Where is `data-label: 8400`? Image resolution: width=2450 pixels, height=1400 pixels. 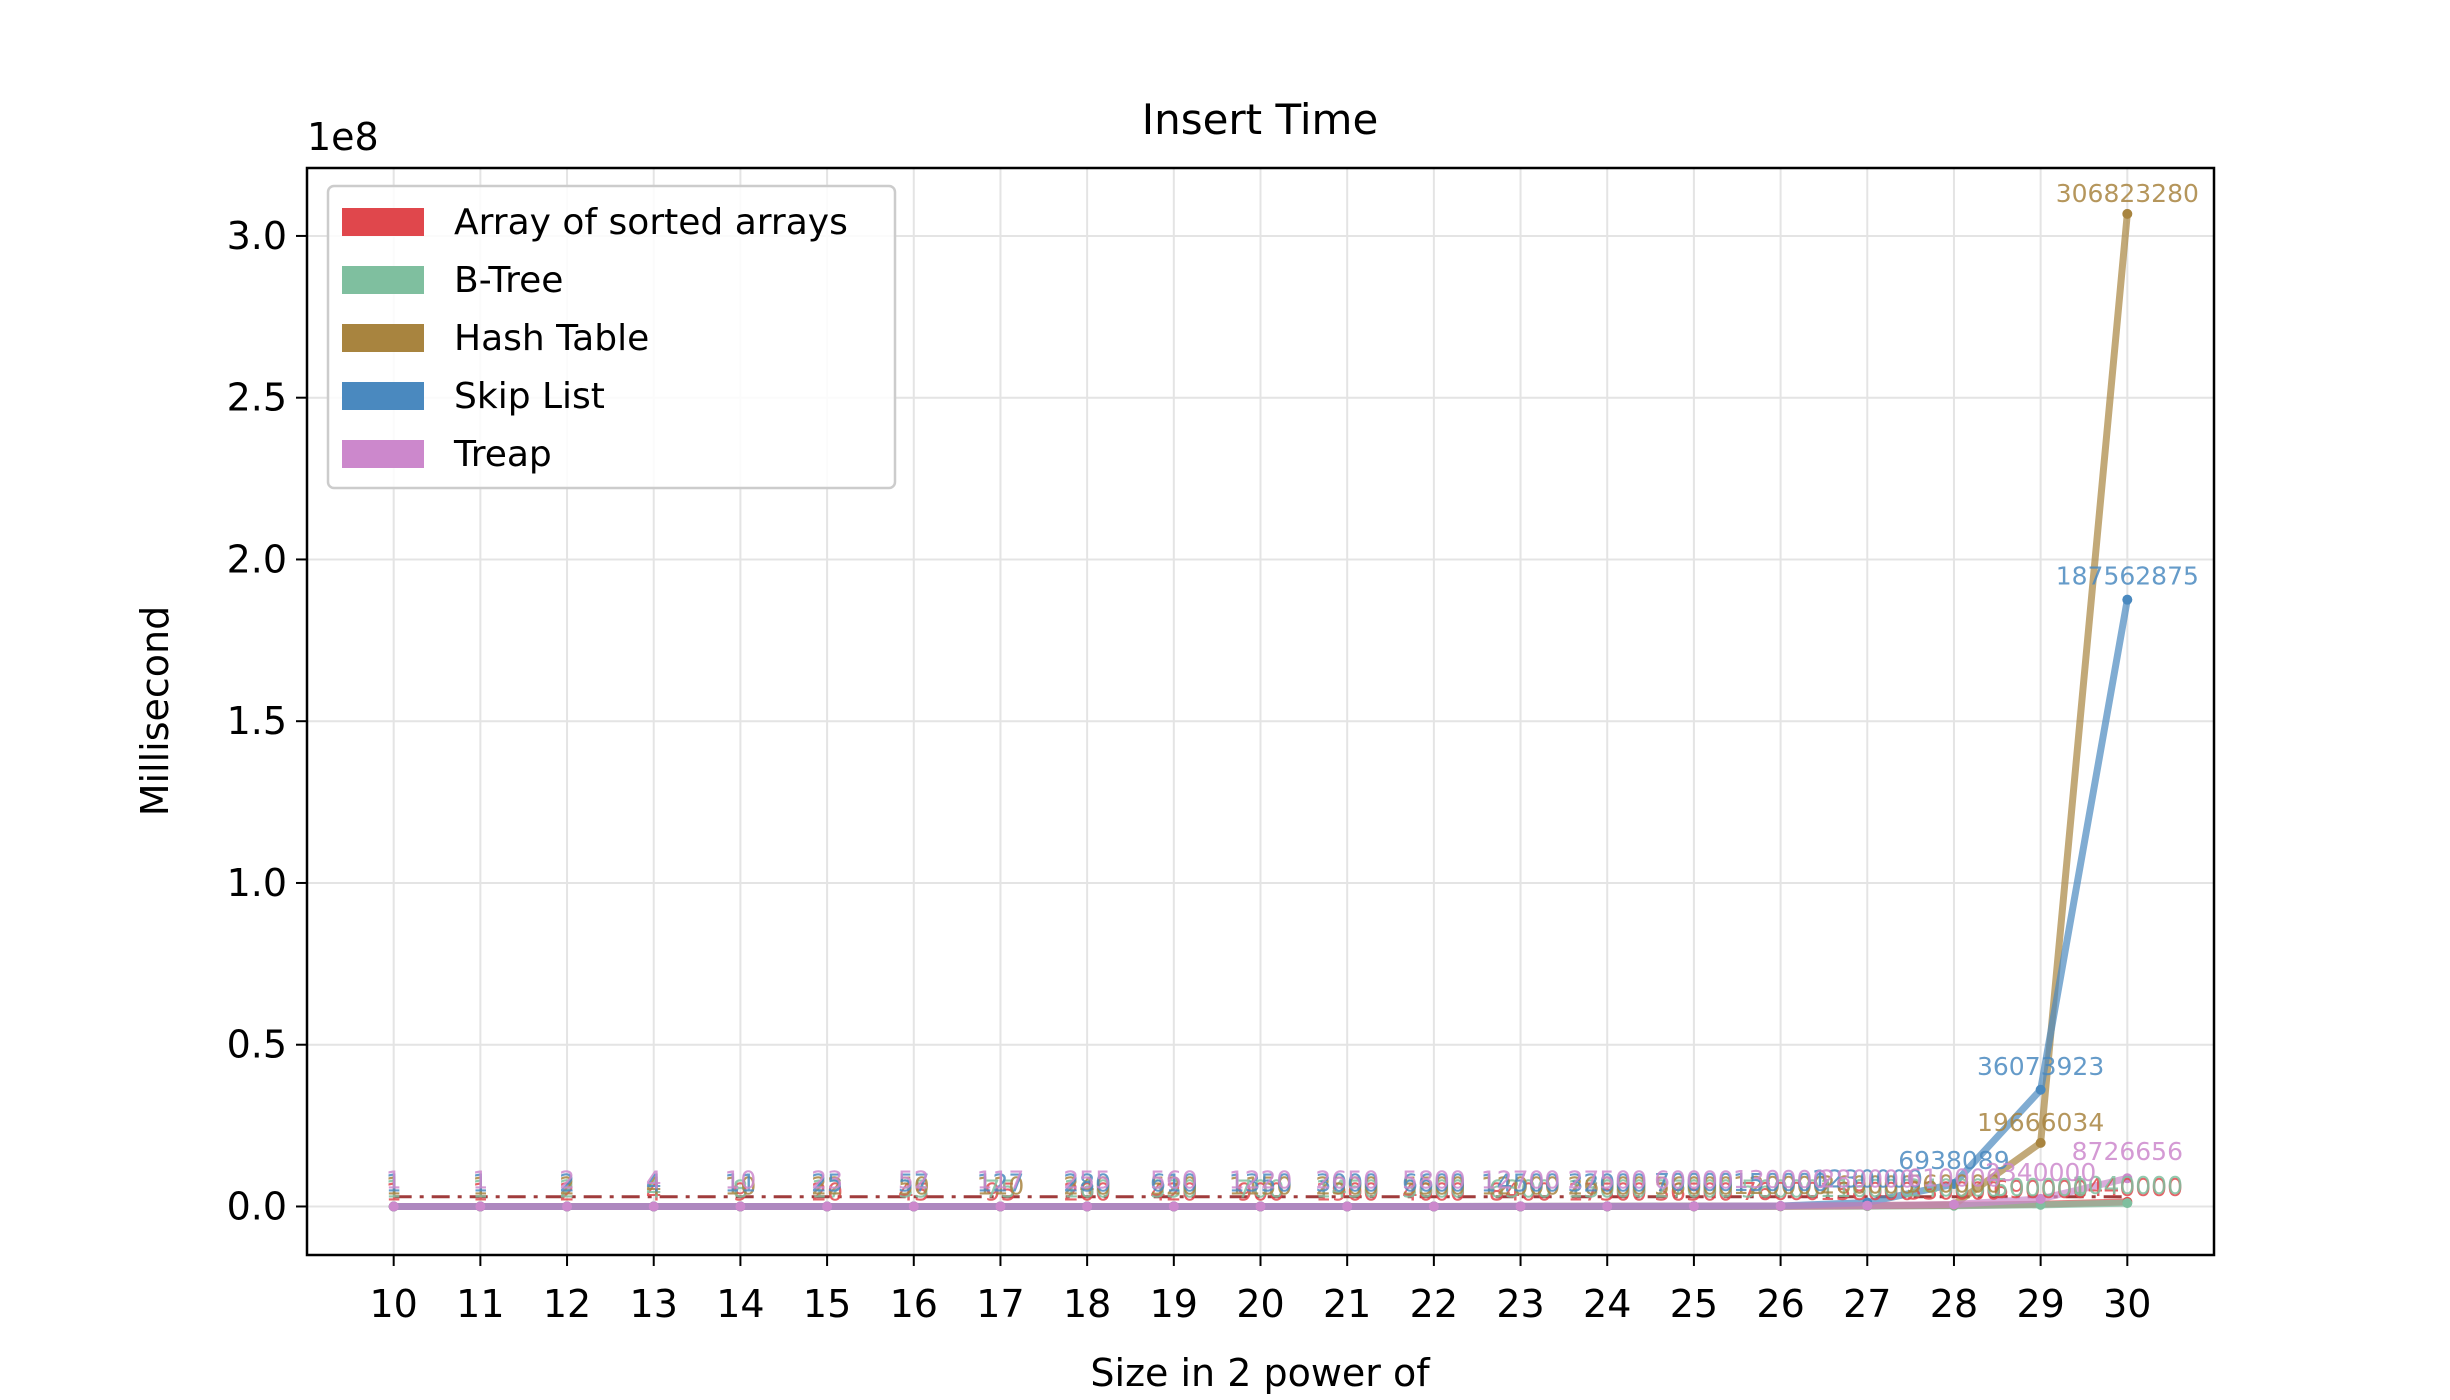
data-label: 8400 is located at coordinates (1521, 1191).